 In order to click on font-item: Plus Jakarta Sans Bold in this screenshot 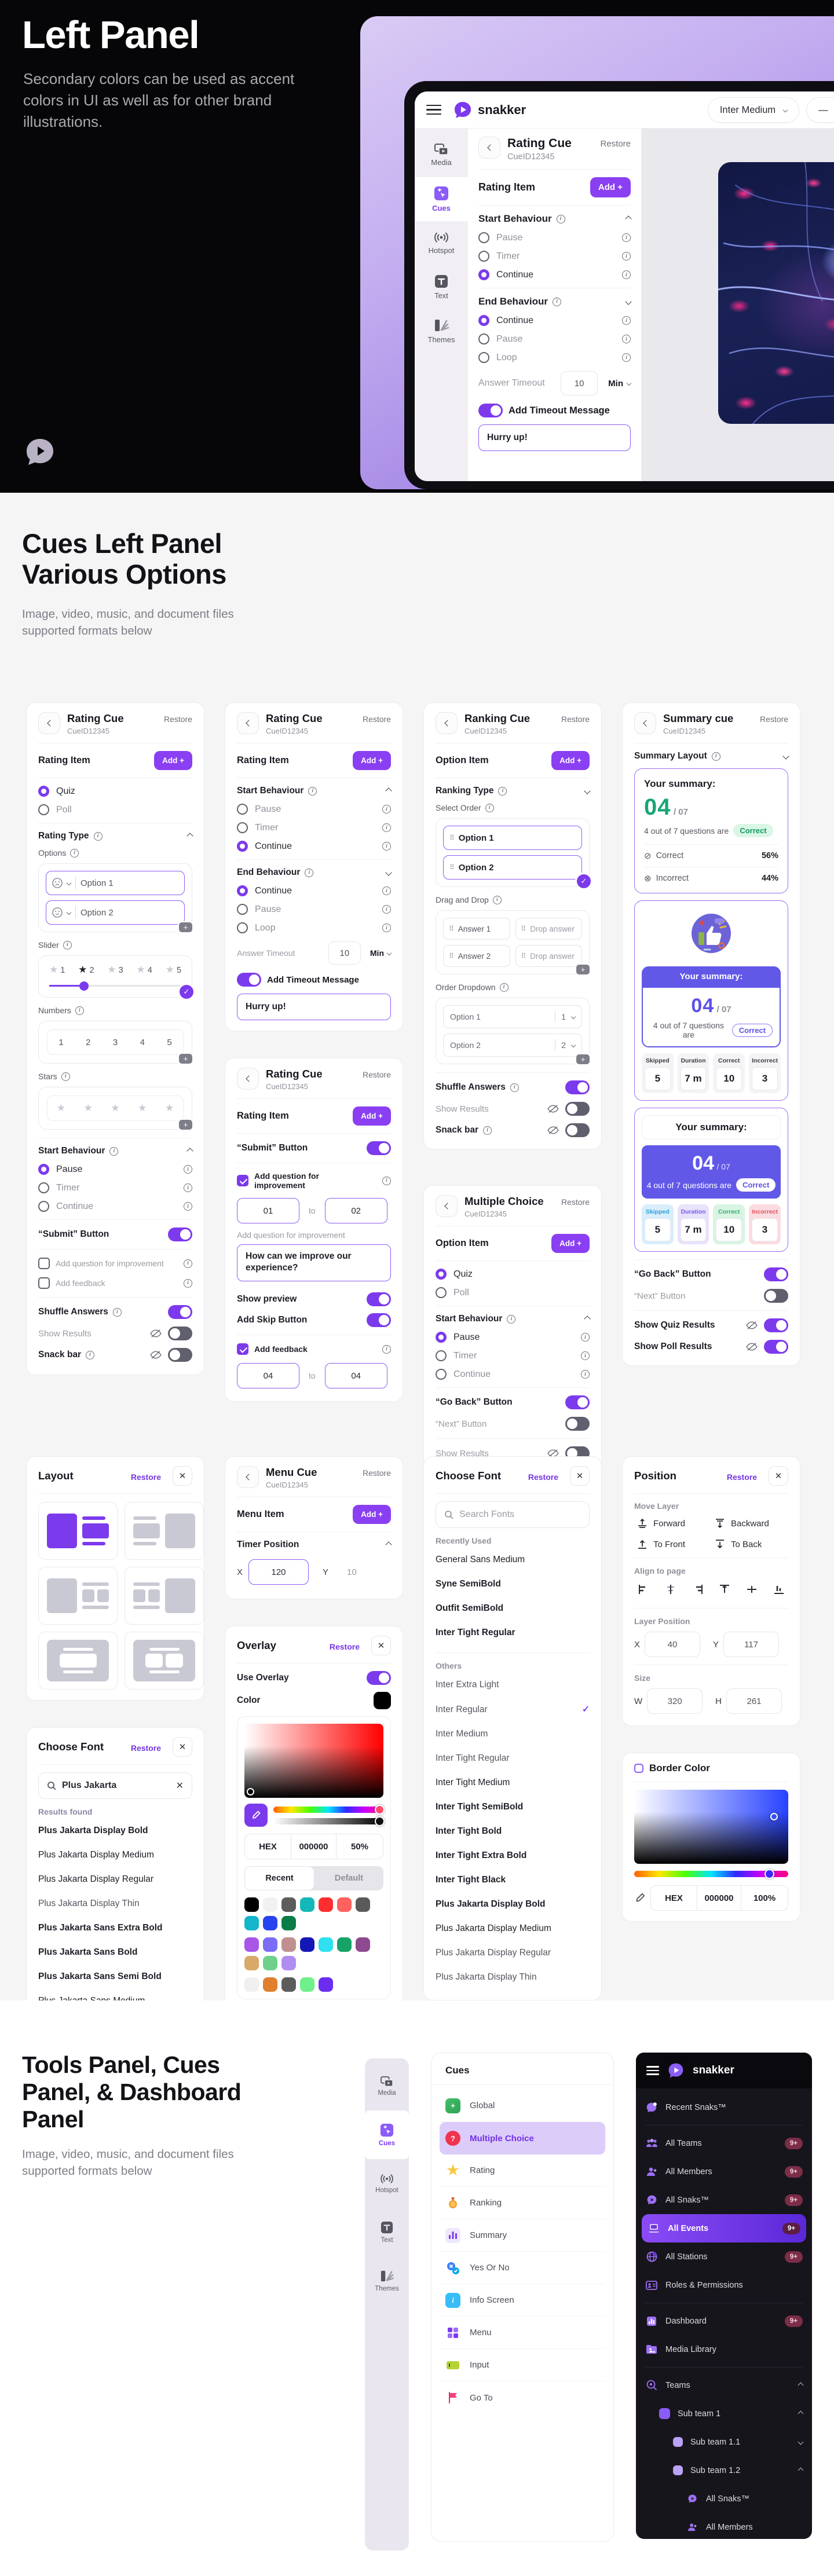, I will do `click(88, 1952)`.